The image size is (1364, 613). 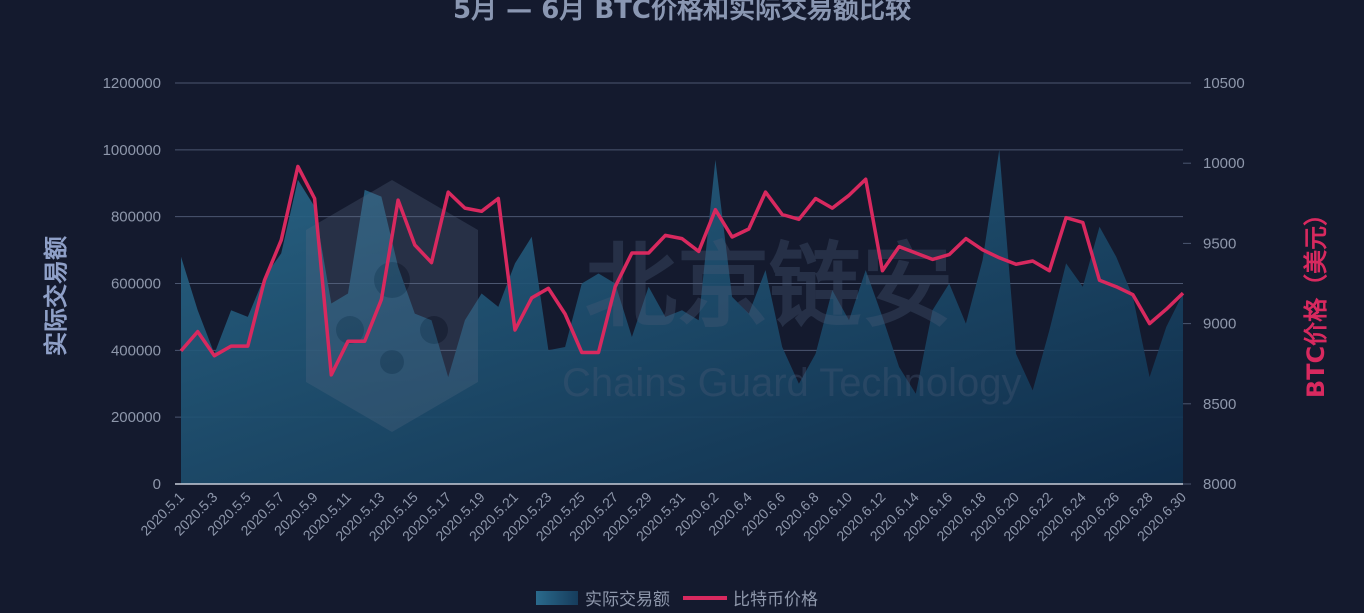 What do you see at coordinates (775, 600) in the screenshot?
I see `legend-label-line: 比特币价格` at bounding box center [775, 600].